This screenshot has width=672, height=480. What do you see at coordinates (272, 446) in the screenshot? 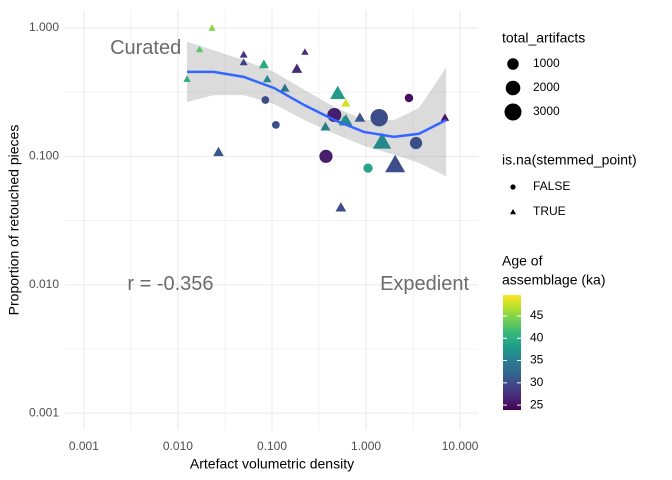
I see `x-tick-label: 0.100` at bounding box center [272, 446].